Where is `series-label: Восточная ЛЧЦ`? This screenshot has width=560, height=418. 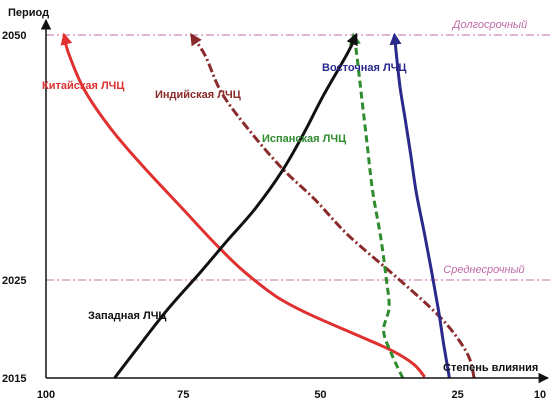
series-label: Восточная ЛЧЦ is located at coordinates (364, 68).